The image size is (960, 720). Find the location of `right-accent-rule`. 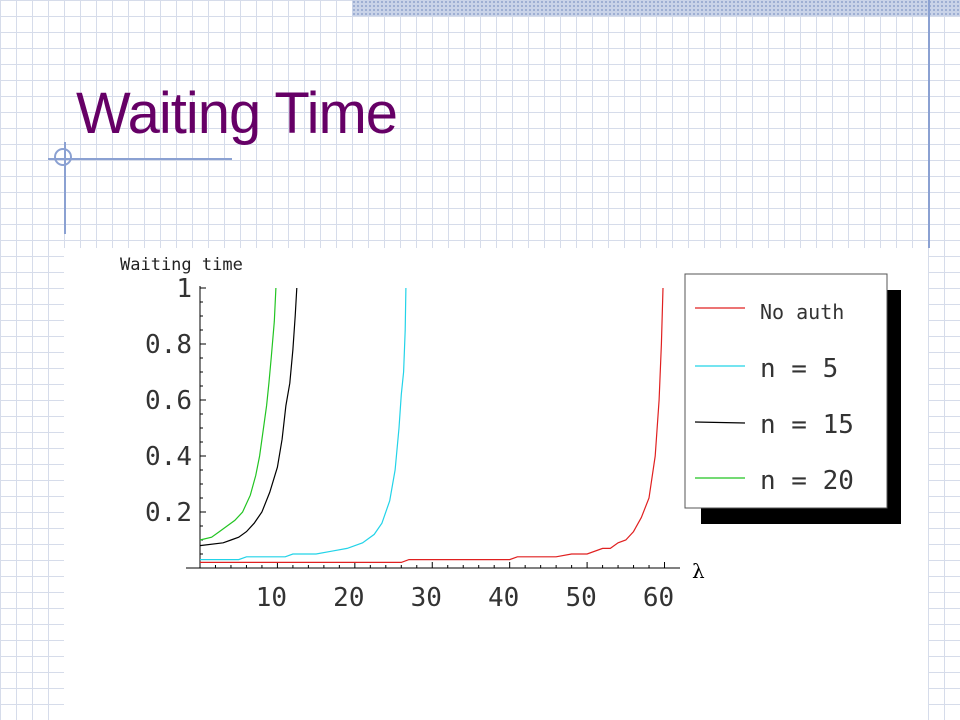

right-accent-rule is located at coordinates (929, 124).